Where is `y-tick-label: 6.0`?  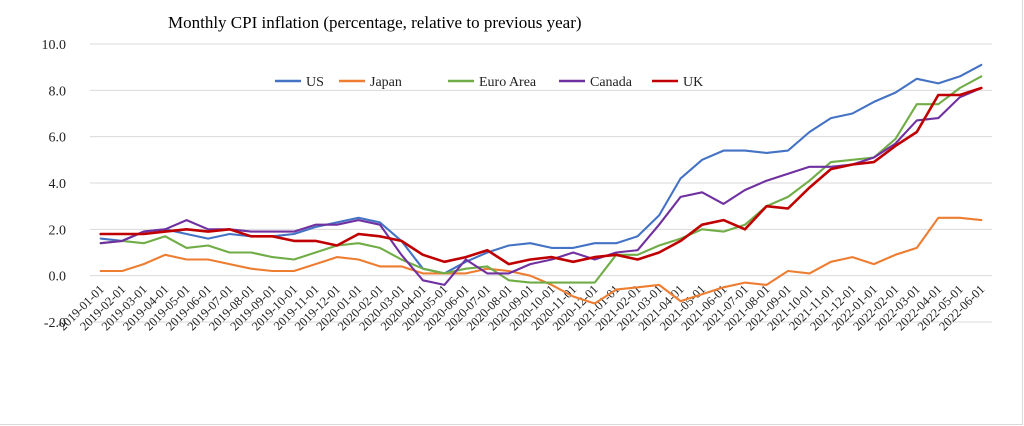
y-tick-label: 6.0 is located at coordinates (58, 138).